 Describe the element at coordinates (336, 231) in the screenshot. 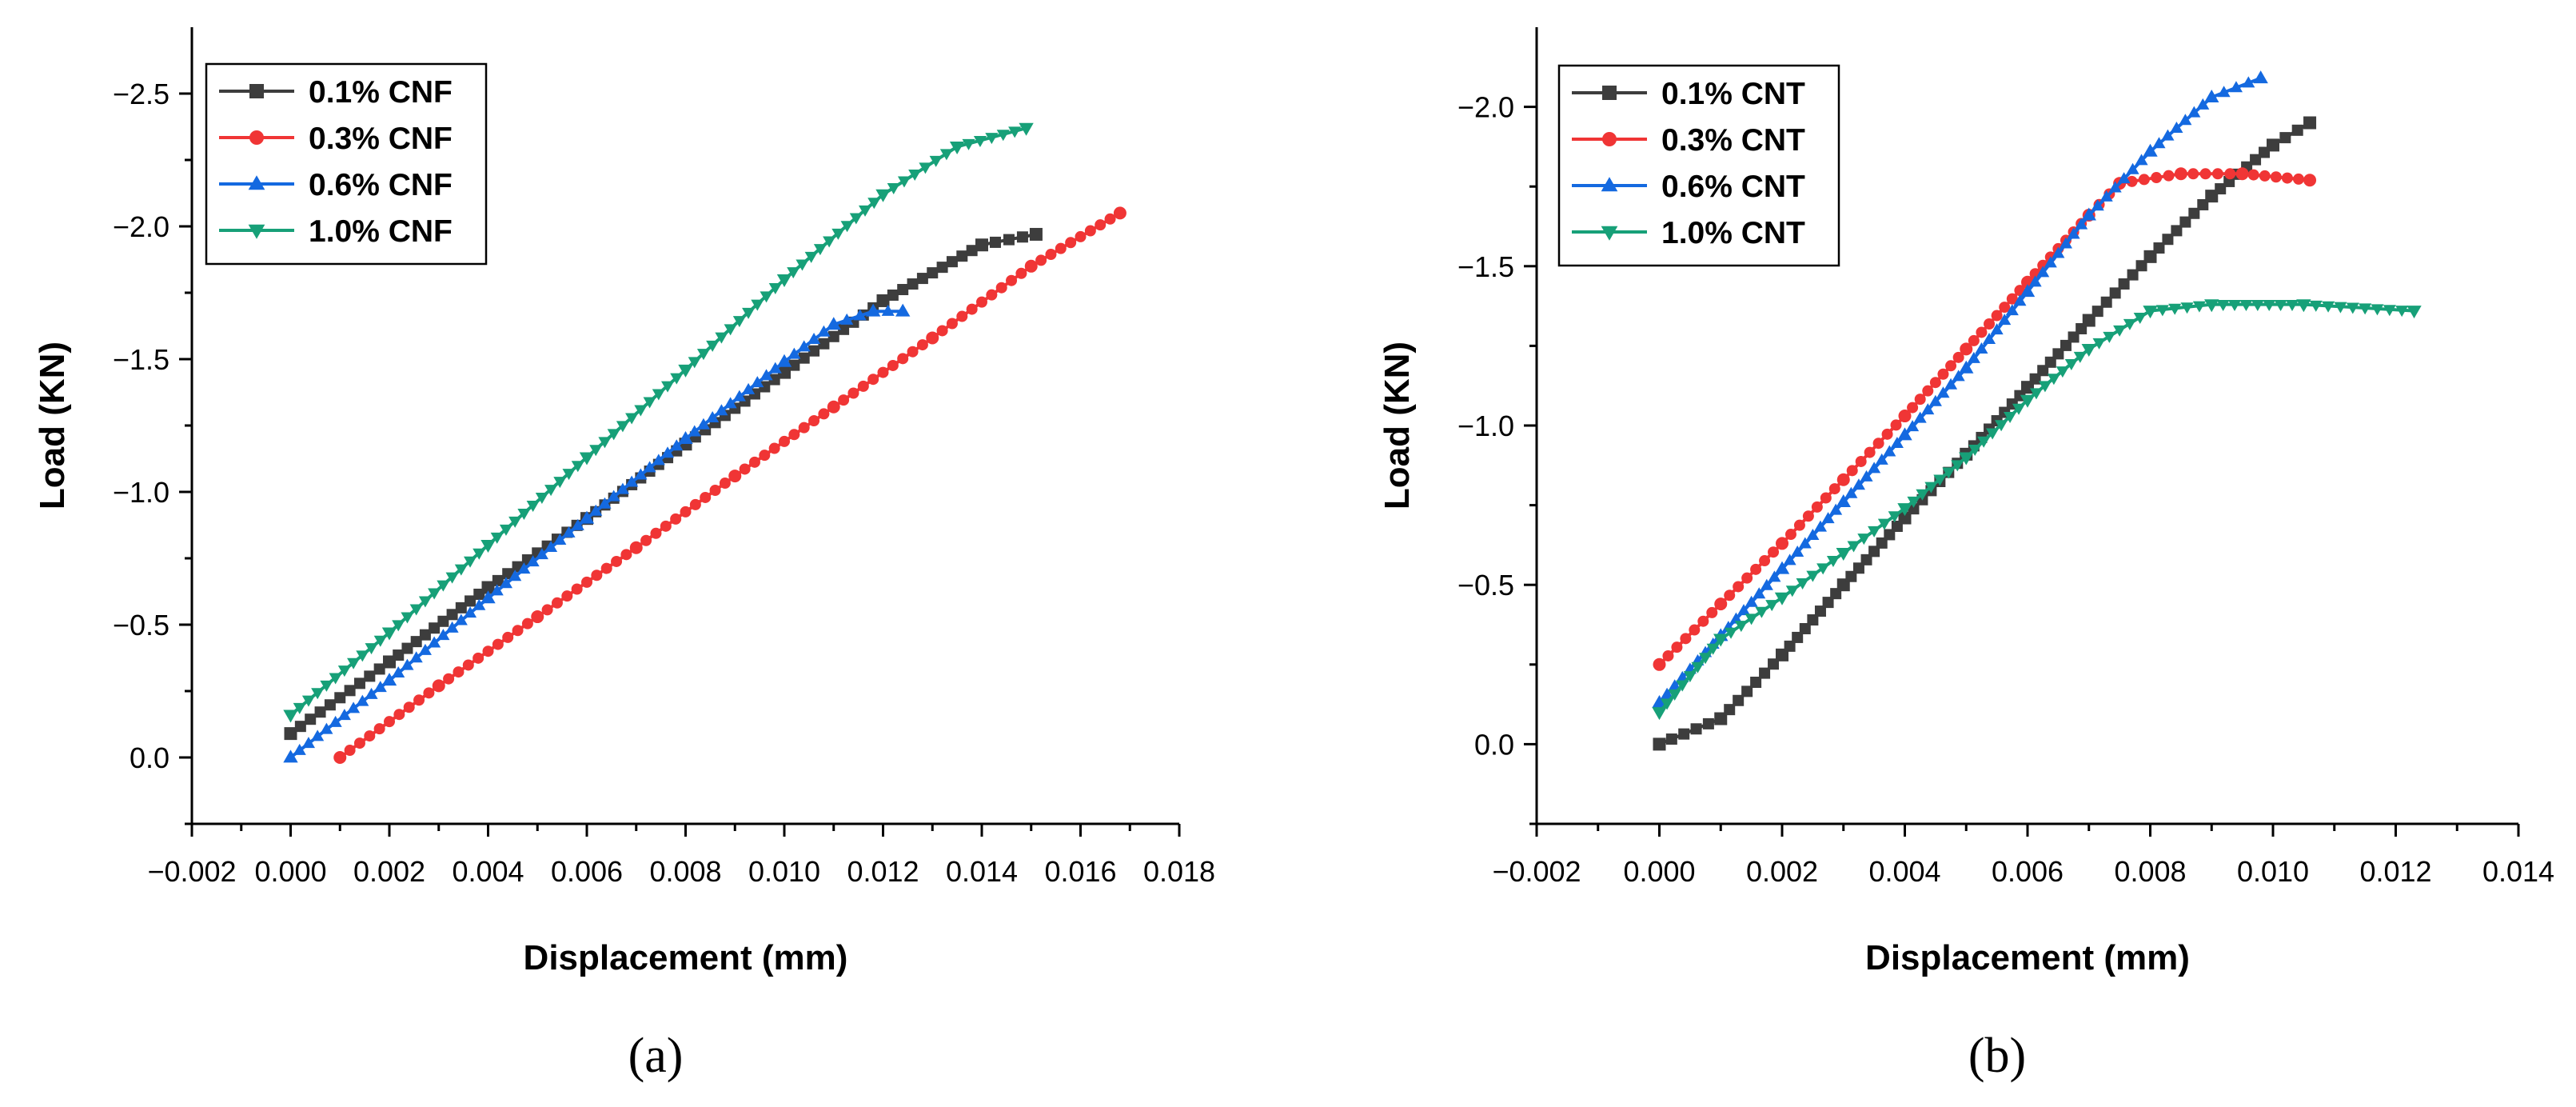

I see `legend-item: 1.0% CNF` at that location.